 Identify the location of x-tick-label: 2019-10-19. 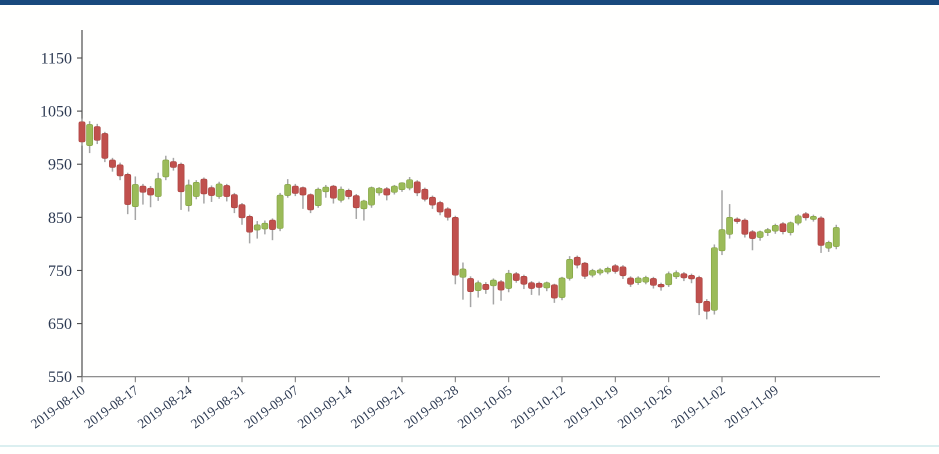
(591, 406).